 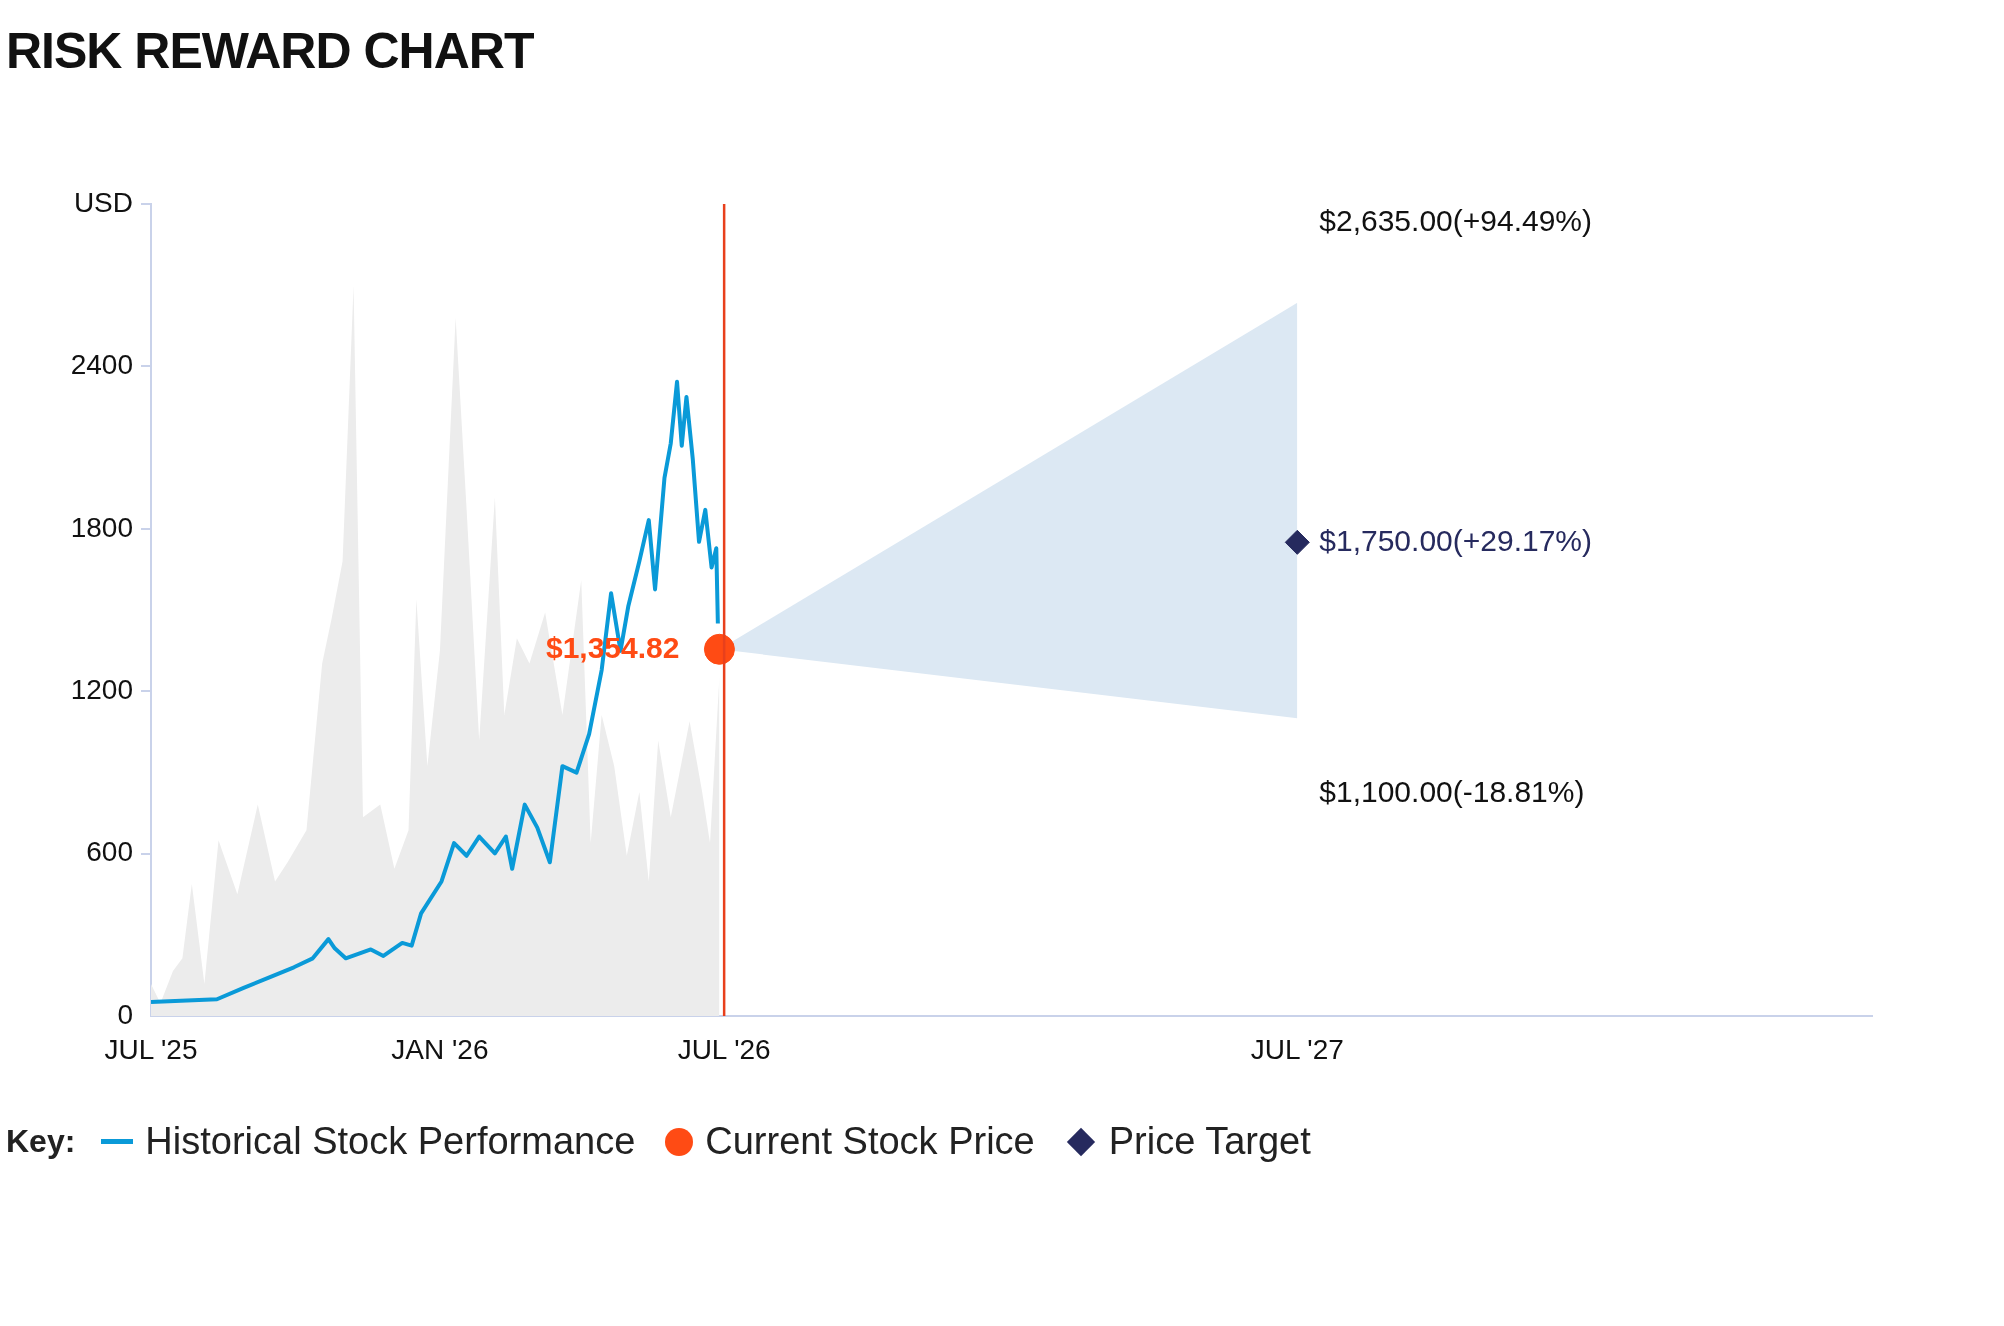 What do you see at coordinates (101, 527) in the screenshot?
I see `y-tick-label: 1800` at bounding box center [101, 527].